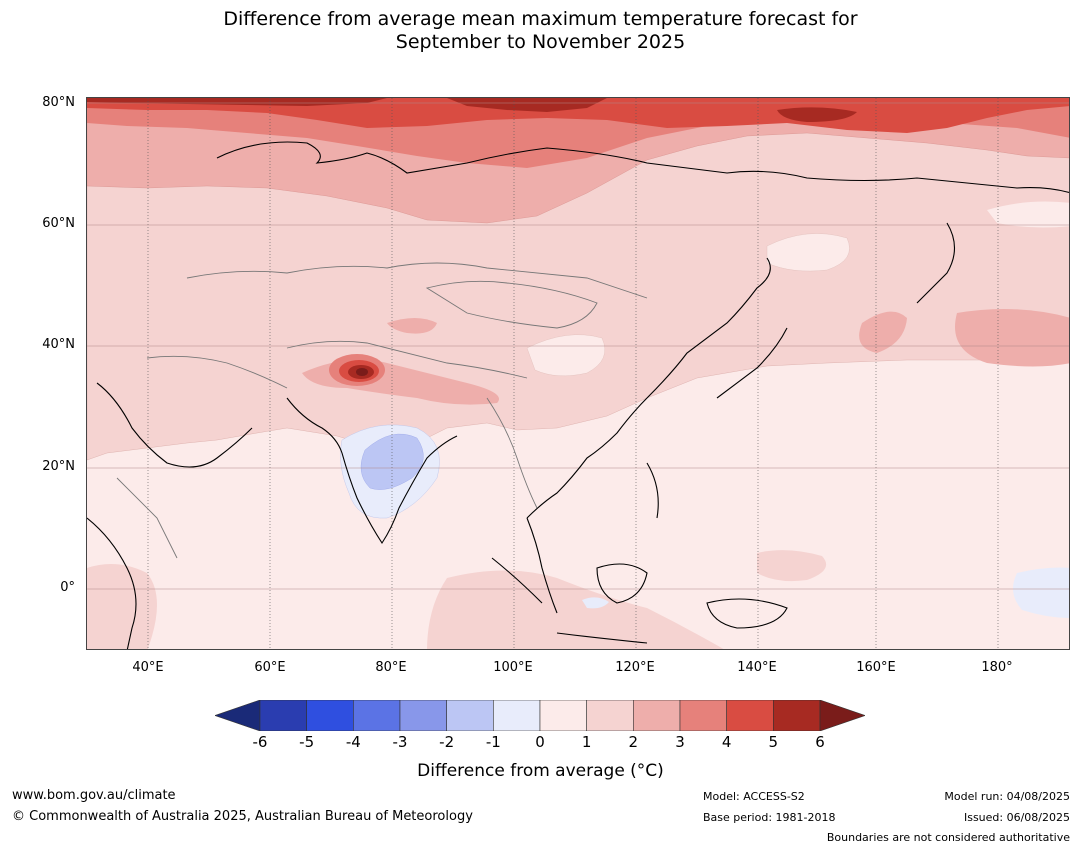 The width and height of the screenshot is (1081, 850). What do you see at coordinates (391, 667) in the screenshot?
I see `lon-label-80e: 80°E` at bounding box center [391, 667].